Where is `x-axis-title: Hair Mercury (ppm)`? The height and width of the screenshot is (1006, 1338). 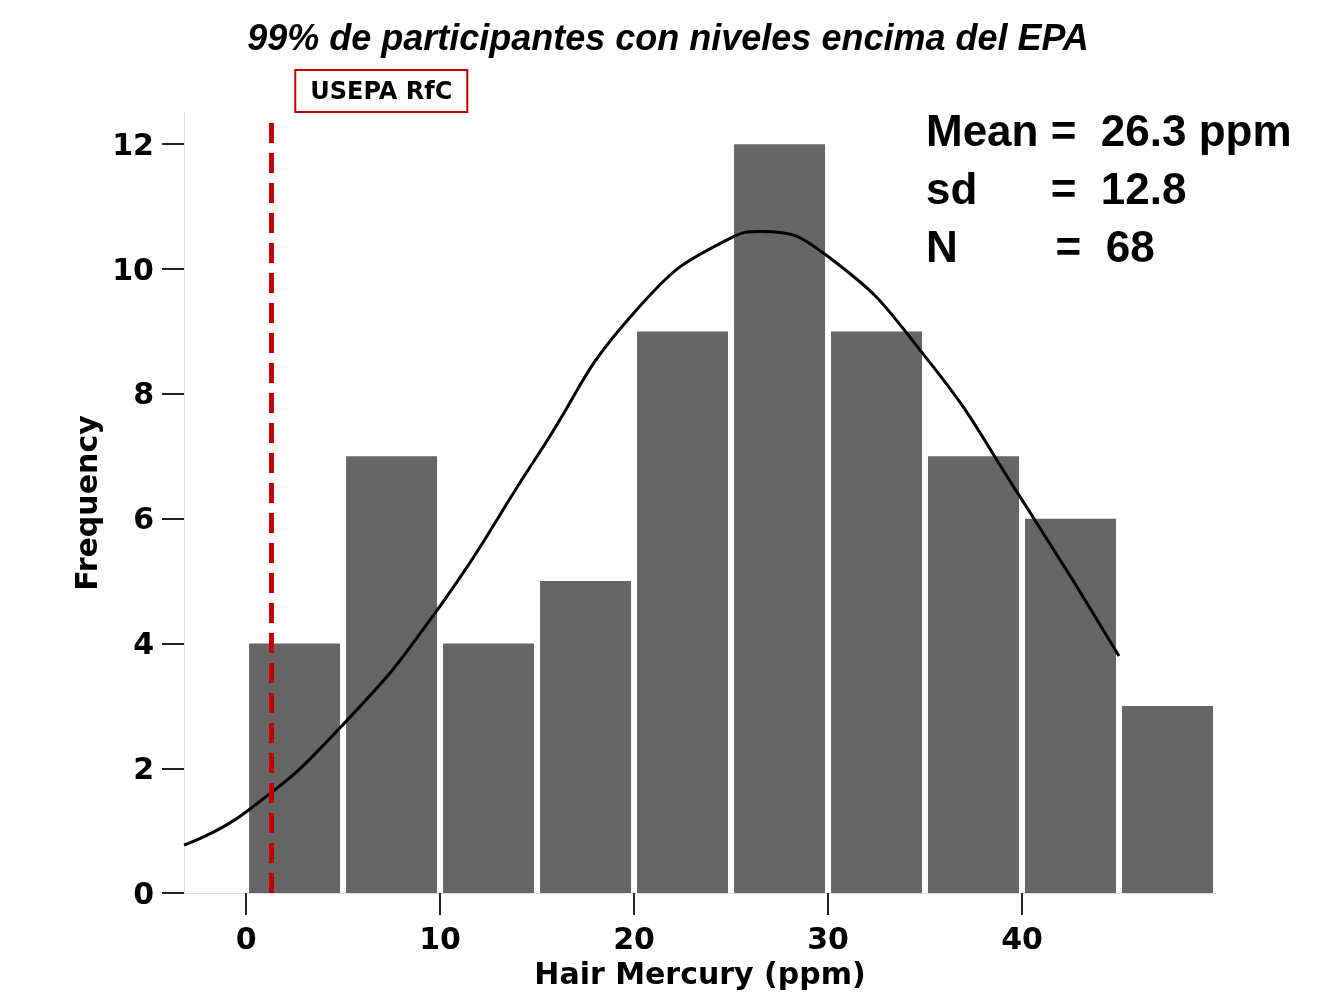 x-axis-title: Hair Mercury (ppm) is located at coordinates (700, 973).